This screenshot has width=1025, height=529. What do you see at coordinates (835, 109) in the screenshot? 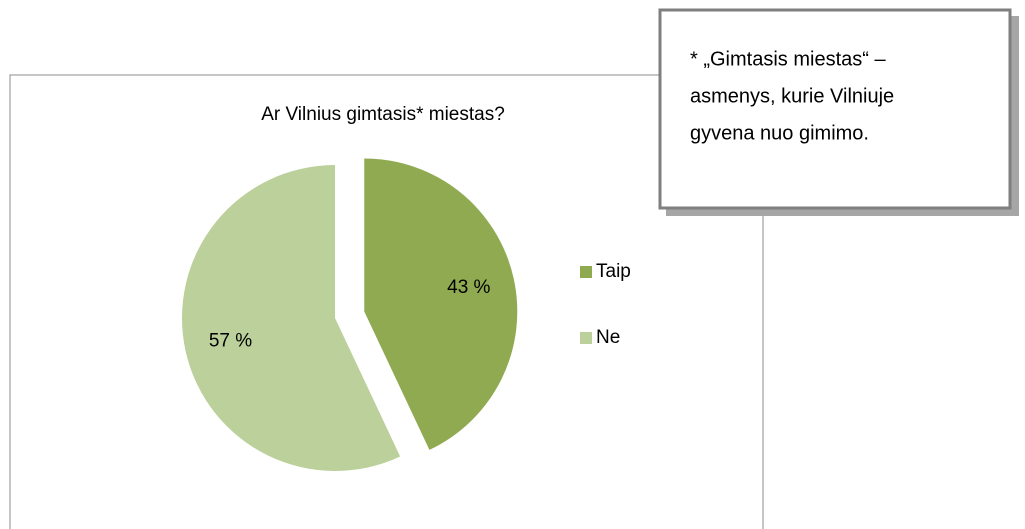
I see `note-box` at bounding box center [835, 109].